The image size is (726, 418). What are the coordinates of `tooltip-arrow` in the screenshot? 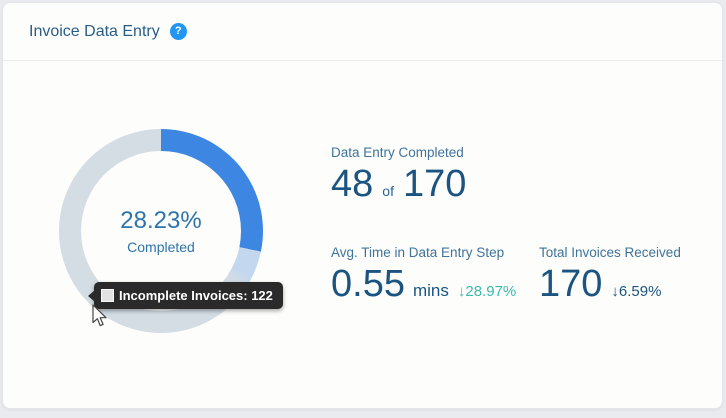 It's located at (91, 295).